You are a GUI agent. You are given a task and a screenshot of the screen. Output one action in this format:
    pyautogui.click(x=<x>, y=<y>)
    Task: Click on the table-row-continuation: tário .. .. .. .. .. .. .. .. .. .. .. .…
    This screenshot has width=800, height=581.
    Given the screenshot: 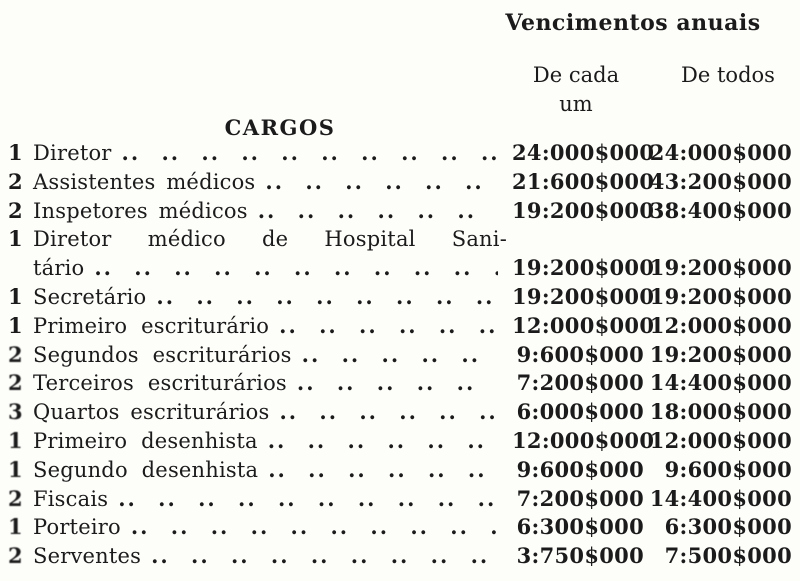 What is the action you would take?
    pyautogui.click(x=400, y=269)
    